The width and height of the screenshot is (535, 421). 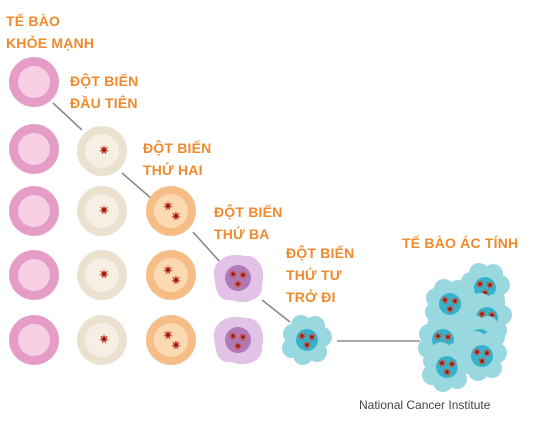 I want to click on label-healthy-line-1: TẾ BÀO, so click(x=33, y=21).